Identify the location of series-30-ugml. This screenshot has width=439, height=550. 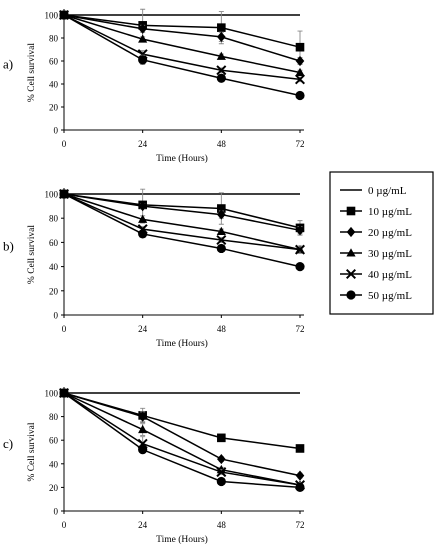
(182, 221).